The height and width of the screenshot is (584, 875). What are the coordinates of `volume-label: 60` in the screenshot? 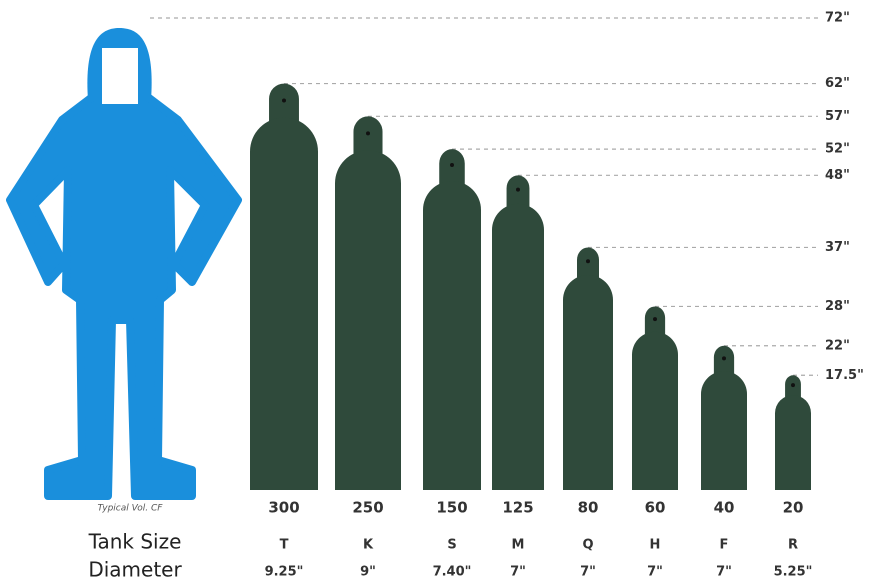 It's located at (655, 508).